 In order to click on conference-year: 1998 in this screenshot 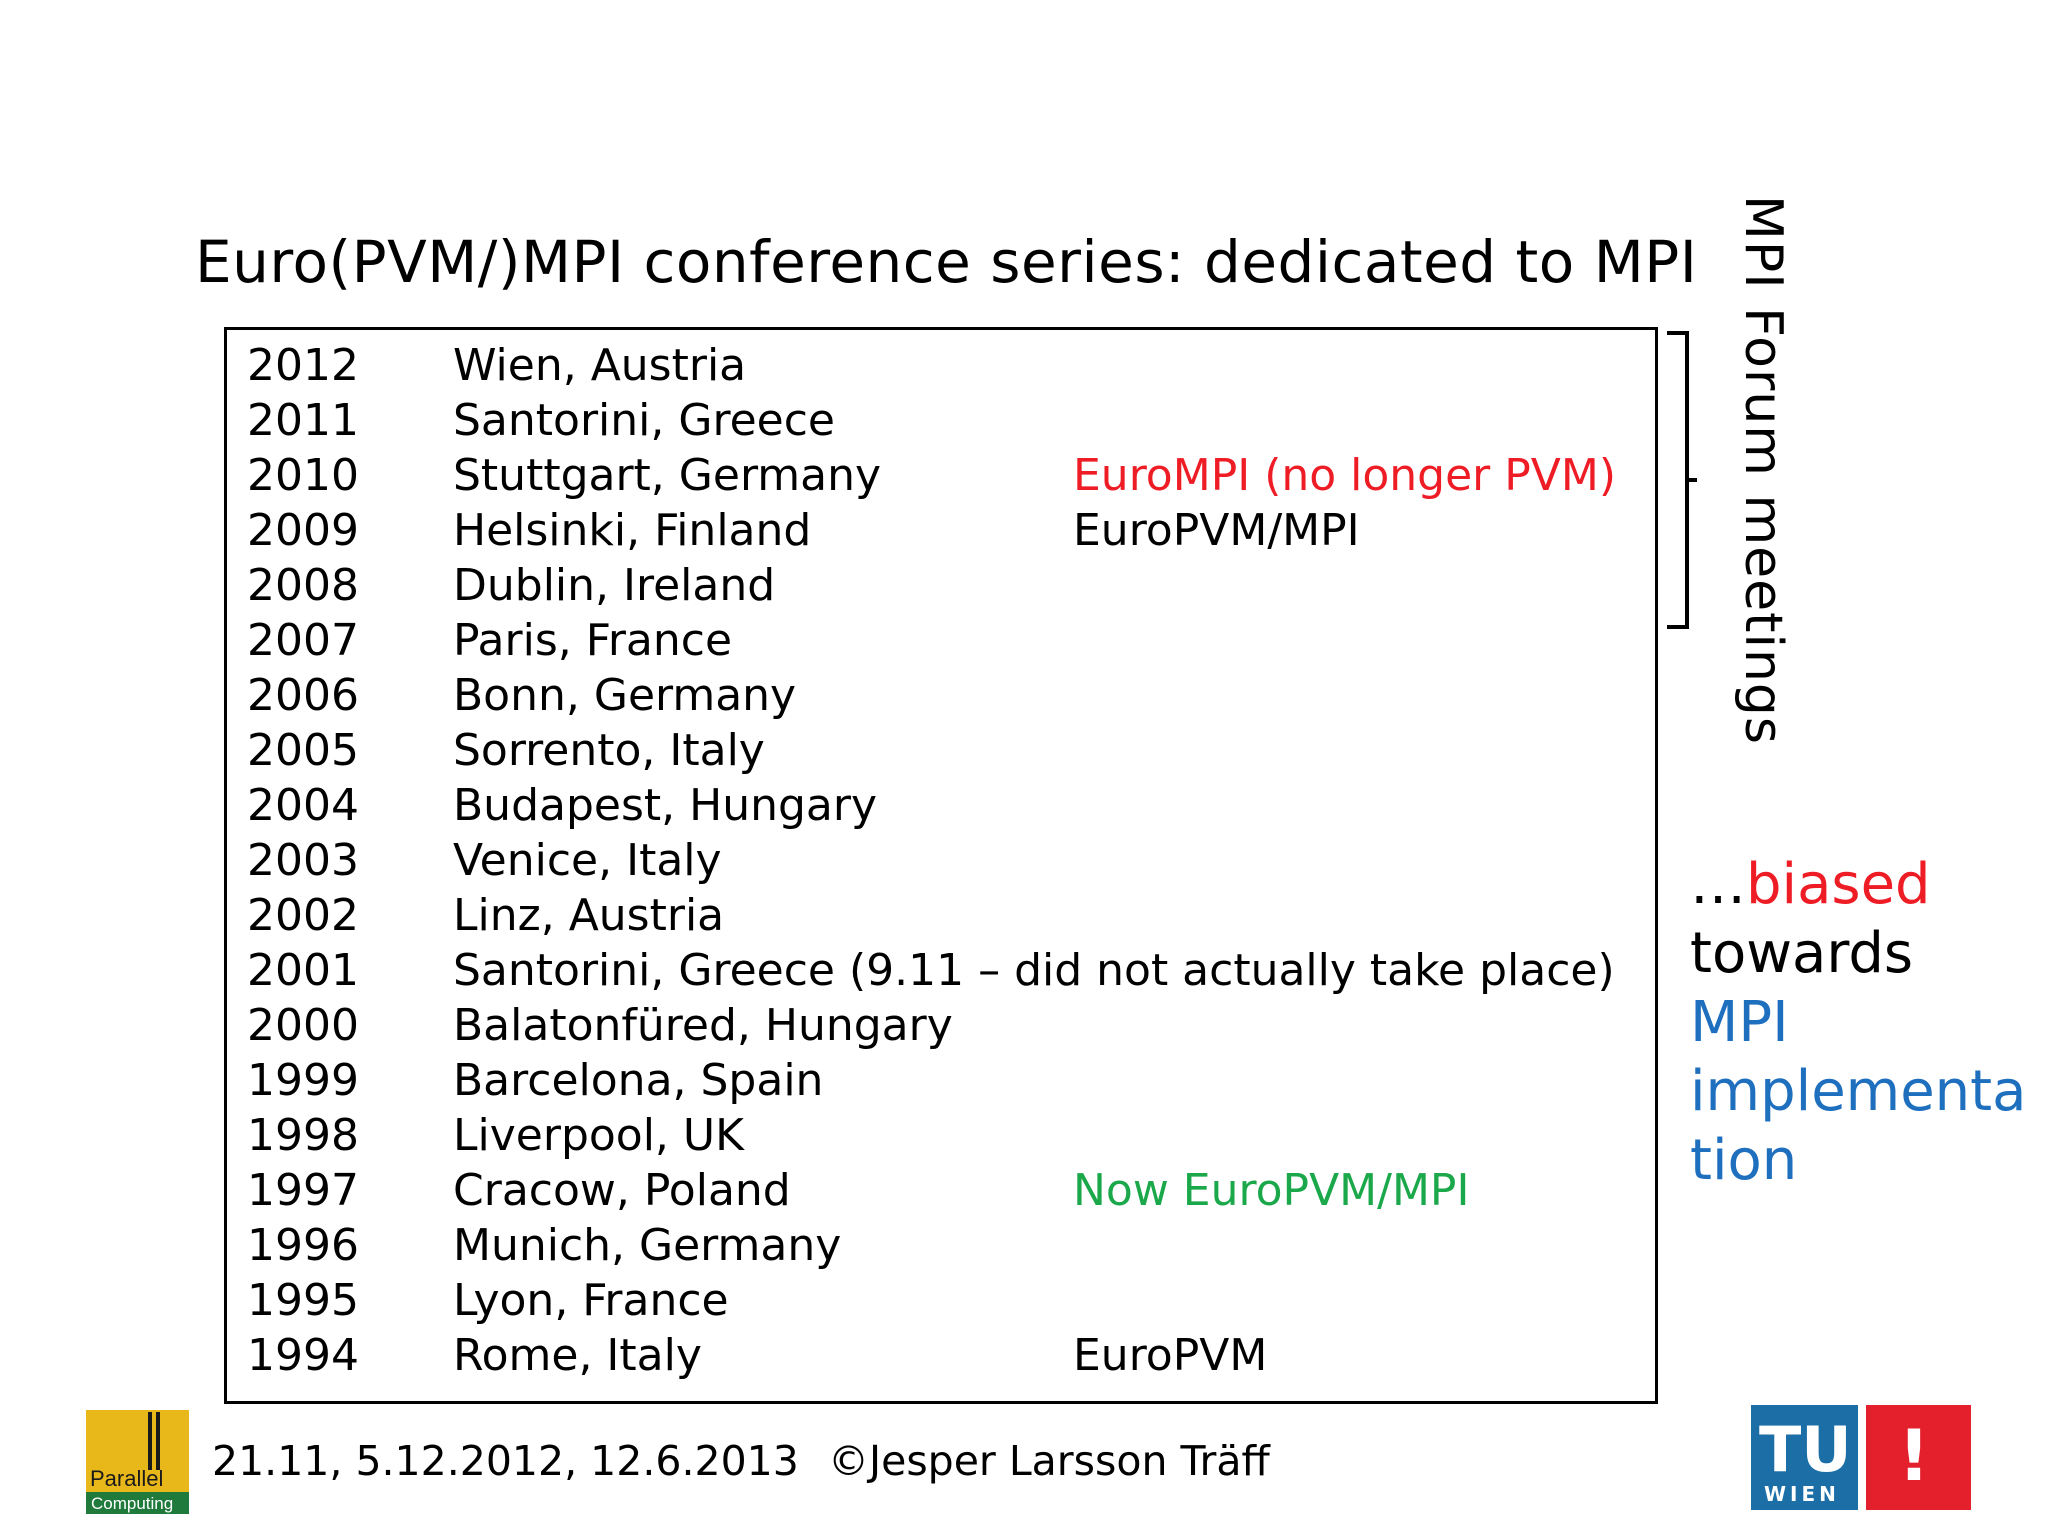, I will do `click(303, 1135)`.